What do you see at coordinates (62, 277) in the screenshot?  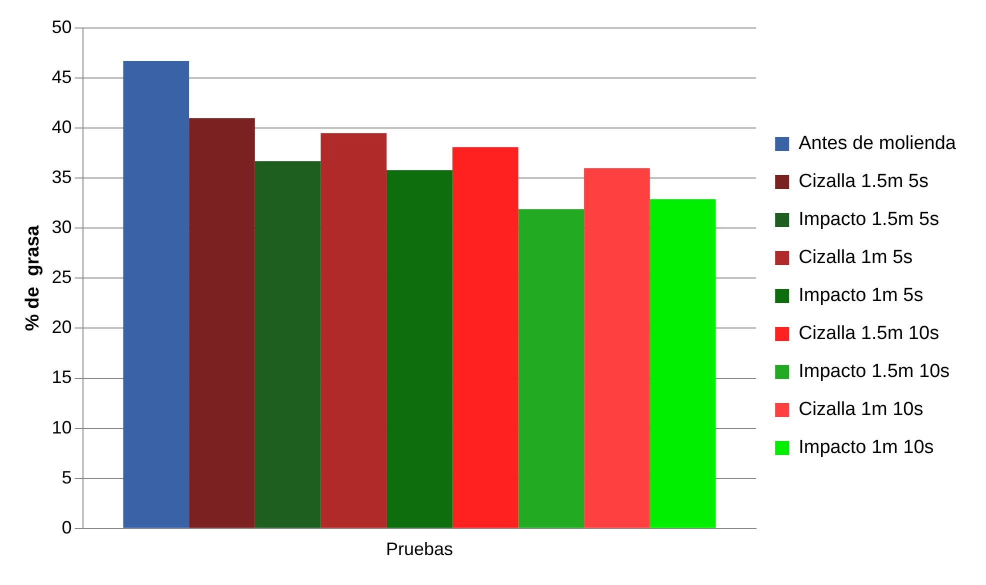 I see `y-tick-label: 25` at bounding box center [62, 277].